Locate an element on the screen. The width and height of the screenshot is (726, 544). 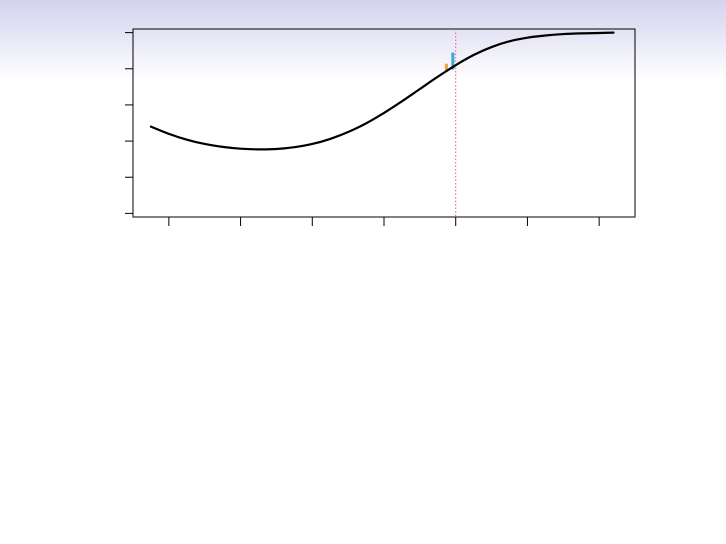
marker-bars is located at coordinates (449, 61).